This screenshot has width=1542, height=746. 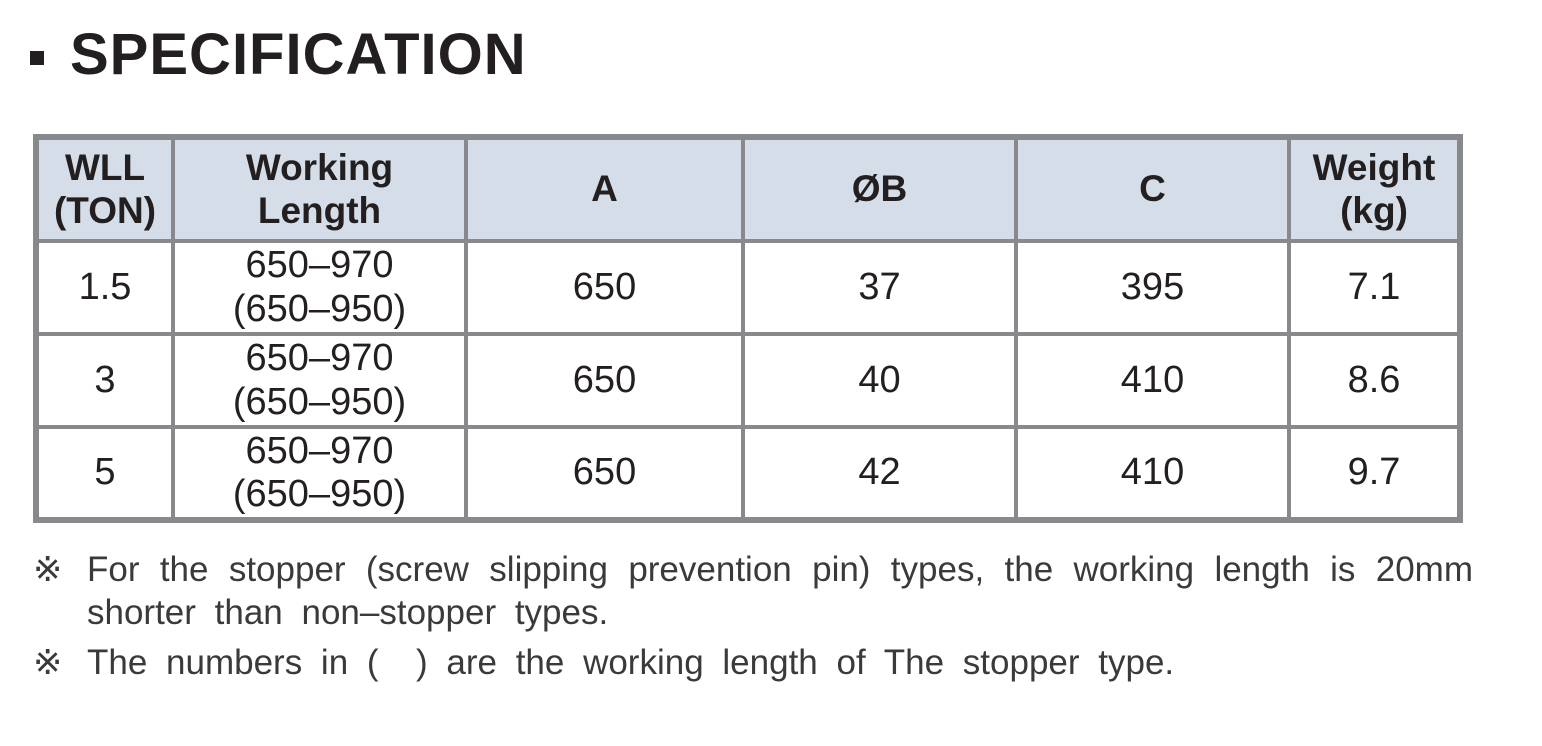 I want to click on table-row: 3 650–970 (650–950) 650 40 410 8.6, so click(x=748, y=380).